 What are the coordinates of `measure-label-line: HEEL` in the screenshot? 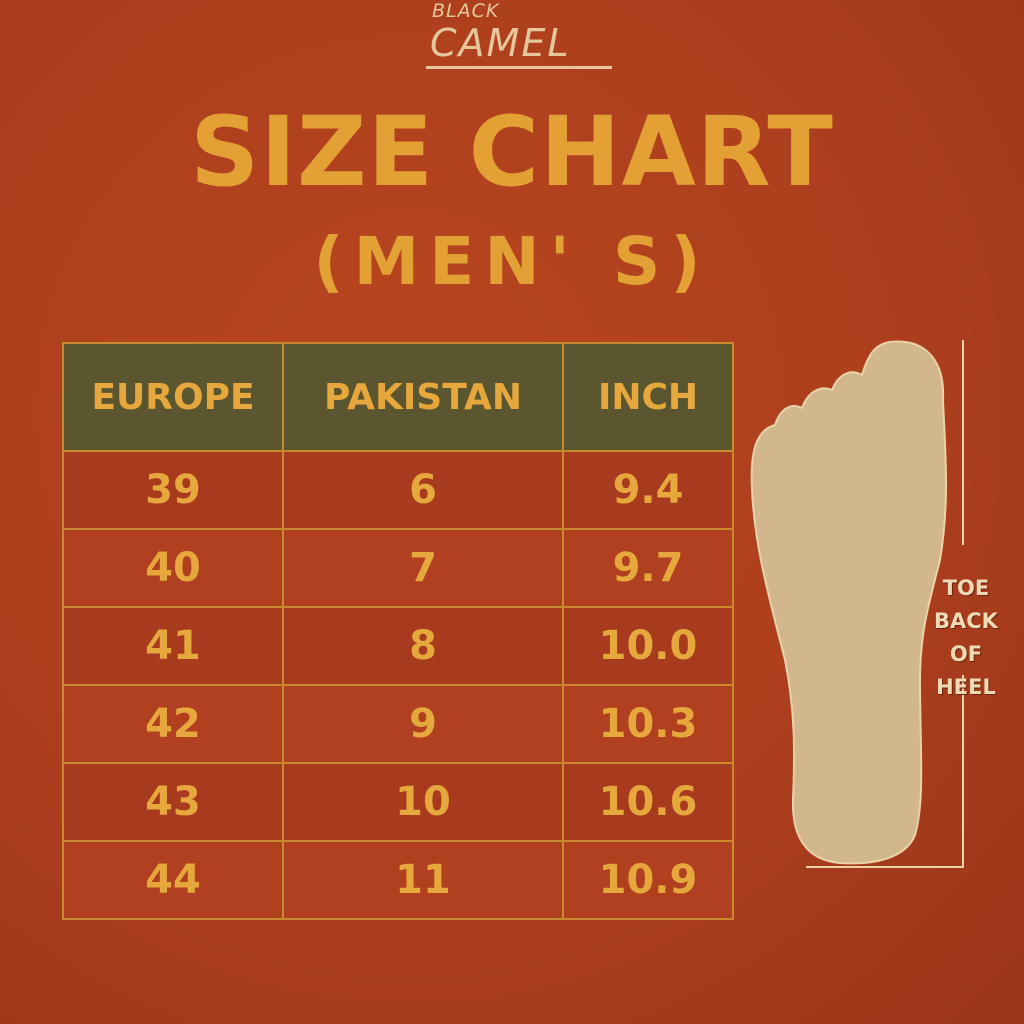 It's located at (966, 687).